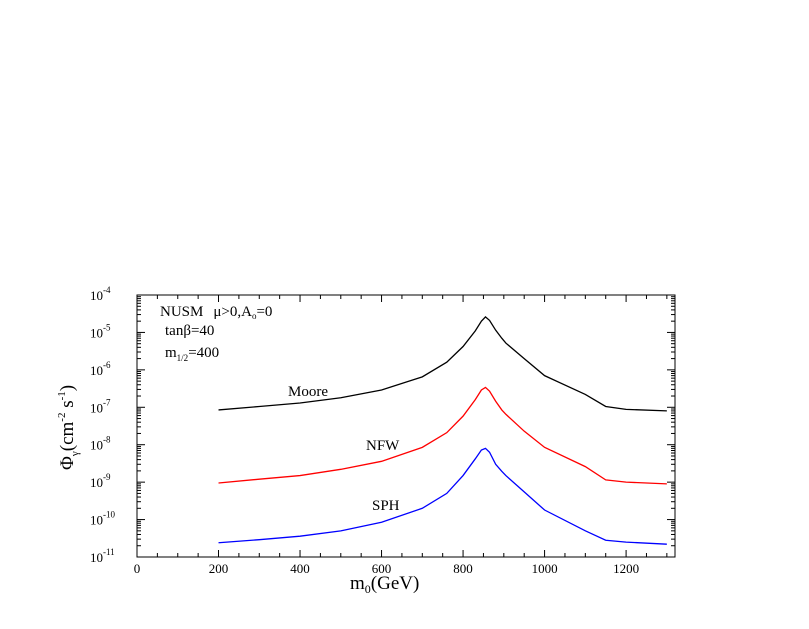  I want to click on x-tick-label: 400, so click(300, 568).